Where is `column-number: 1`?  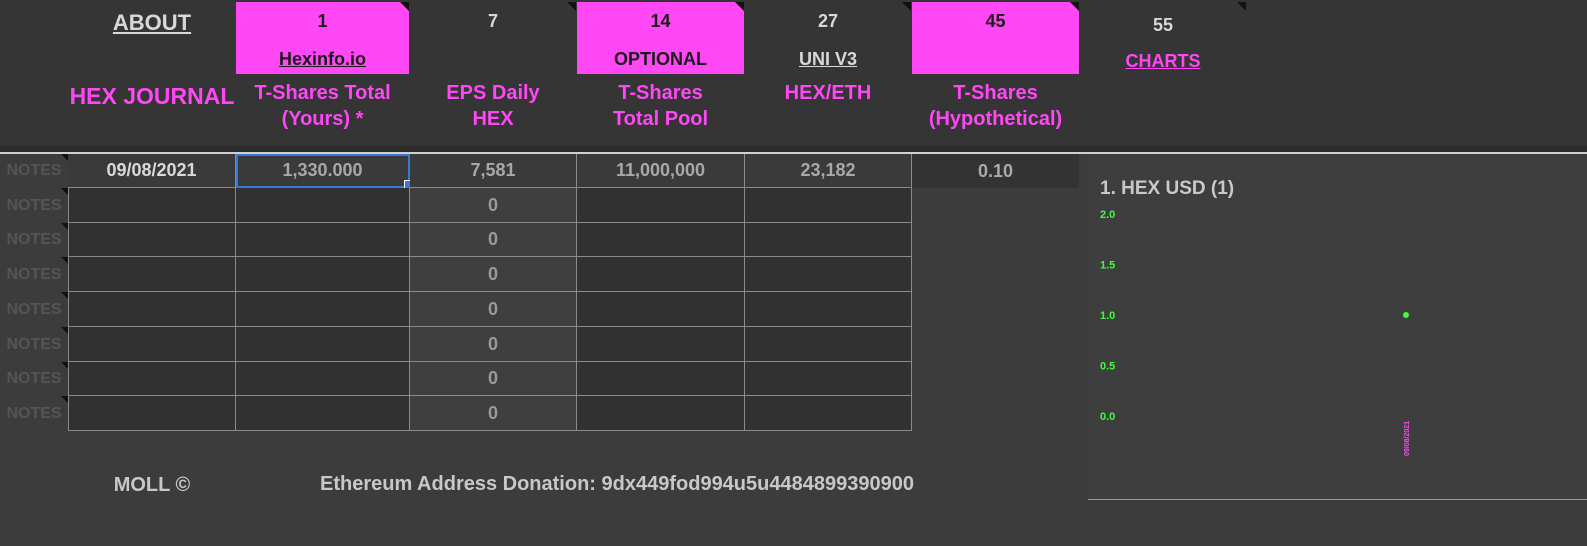
column-number: 1 is located at coordinates (322, 20).